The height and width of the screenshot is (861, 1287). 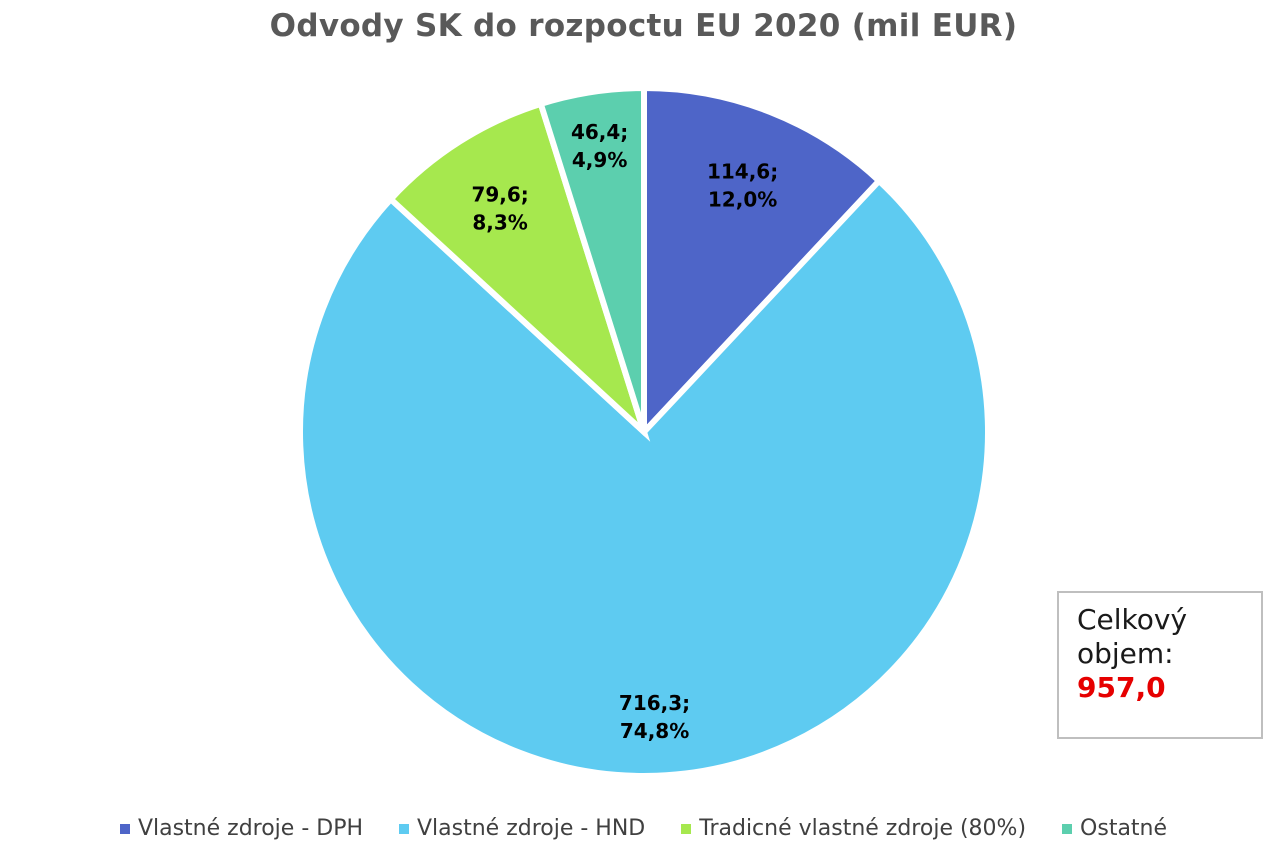 I want to click on slice-data-label: 716,3; 74,8%, so click(x=654, y=717).